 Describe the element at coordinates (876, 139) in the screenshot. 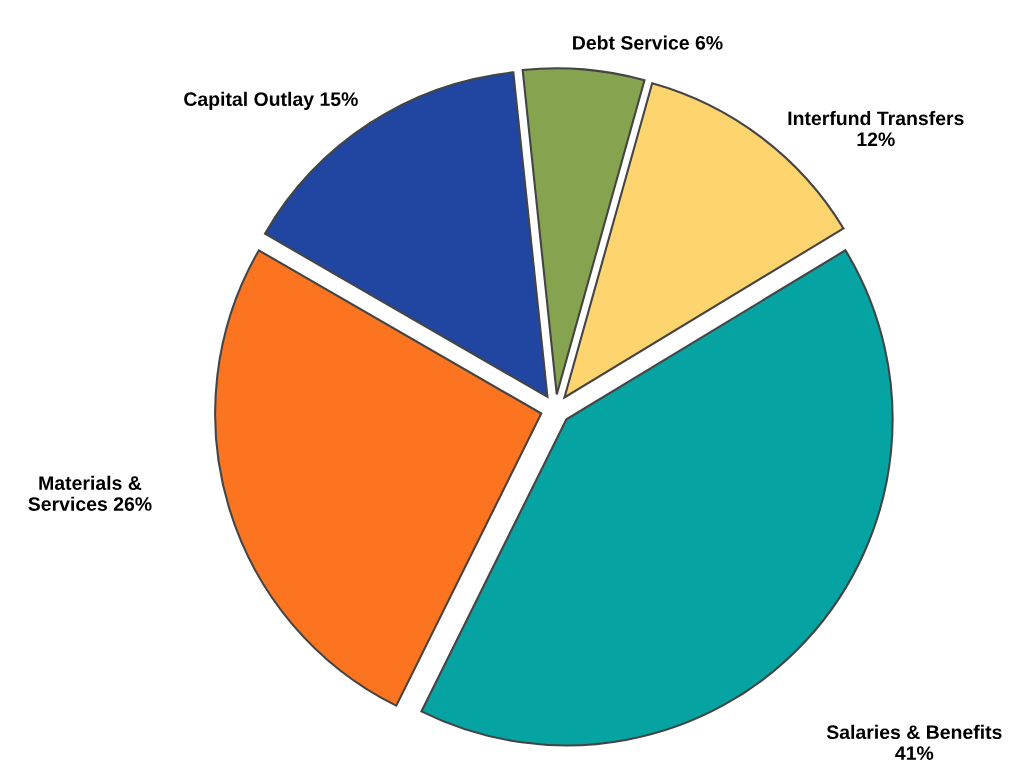

I see `data-label: 12%` at that location.